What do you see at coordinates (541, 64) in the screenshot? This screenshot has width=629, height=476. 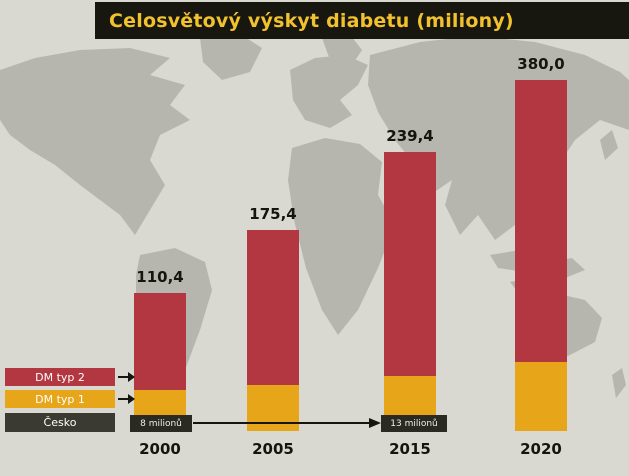 I see `value-label-2020: 380,0` at bounding box center [541, 64].